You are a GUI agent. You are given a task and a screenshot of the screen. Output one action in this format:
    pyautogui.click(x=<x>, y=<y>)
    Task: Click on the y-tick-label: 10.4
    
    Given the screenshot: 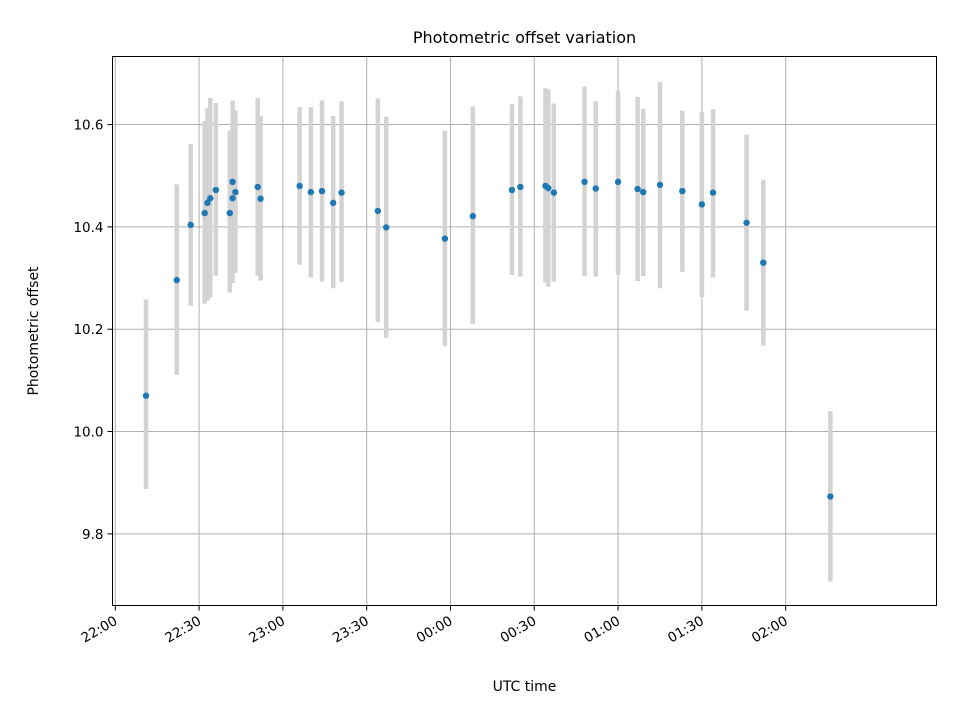 What is the action you would take?
    pyautogui.click(x=88, y=228)
    